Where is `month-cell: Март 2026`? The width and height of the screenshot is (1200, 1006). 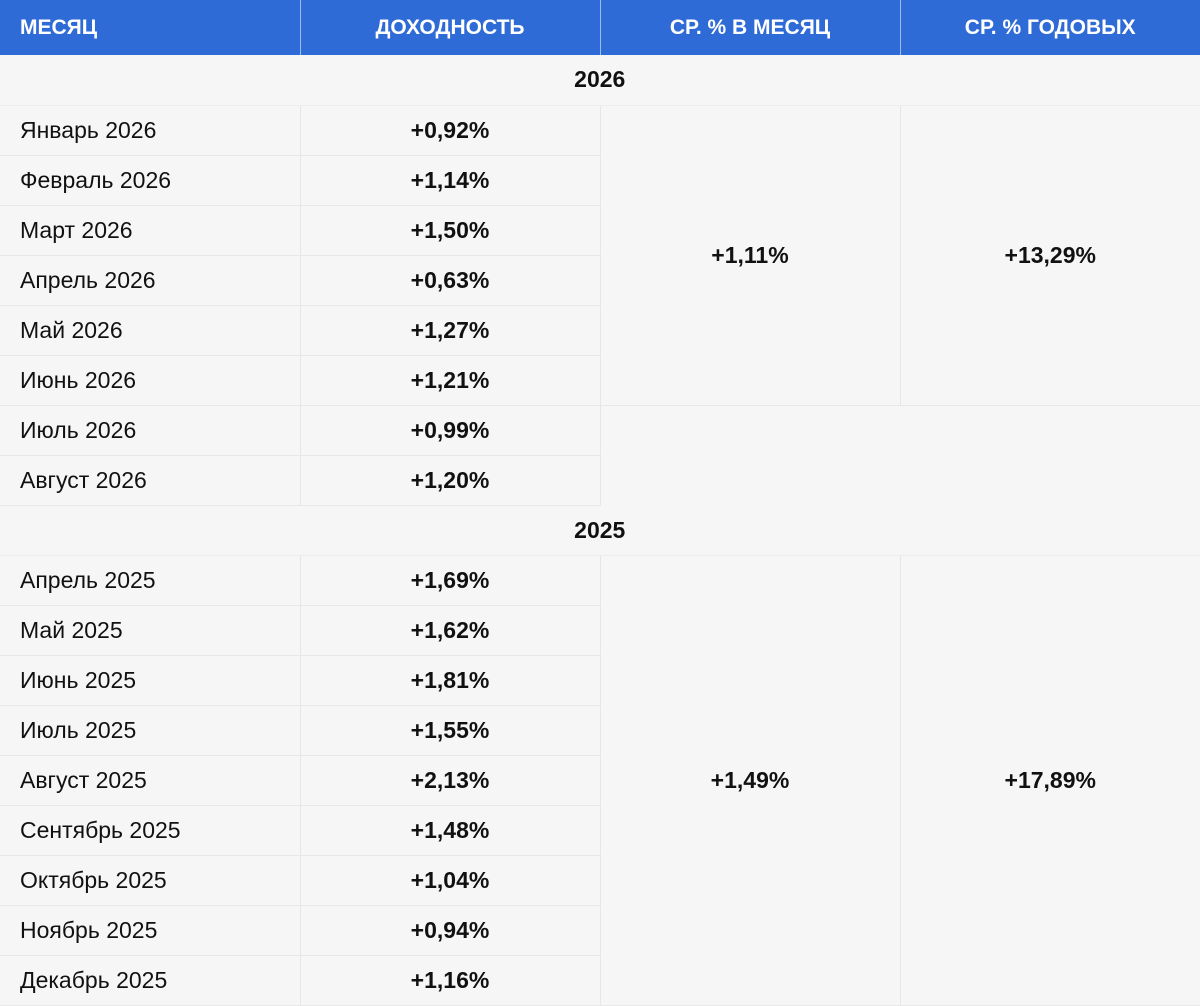
month-cell: Март 2026 is located at coordinates (150, 230).